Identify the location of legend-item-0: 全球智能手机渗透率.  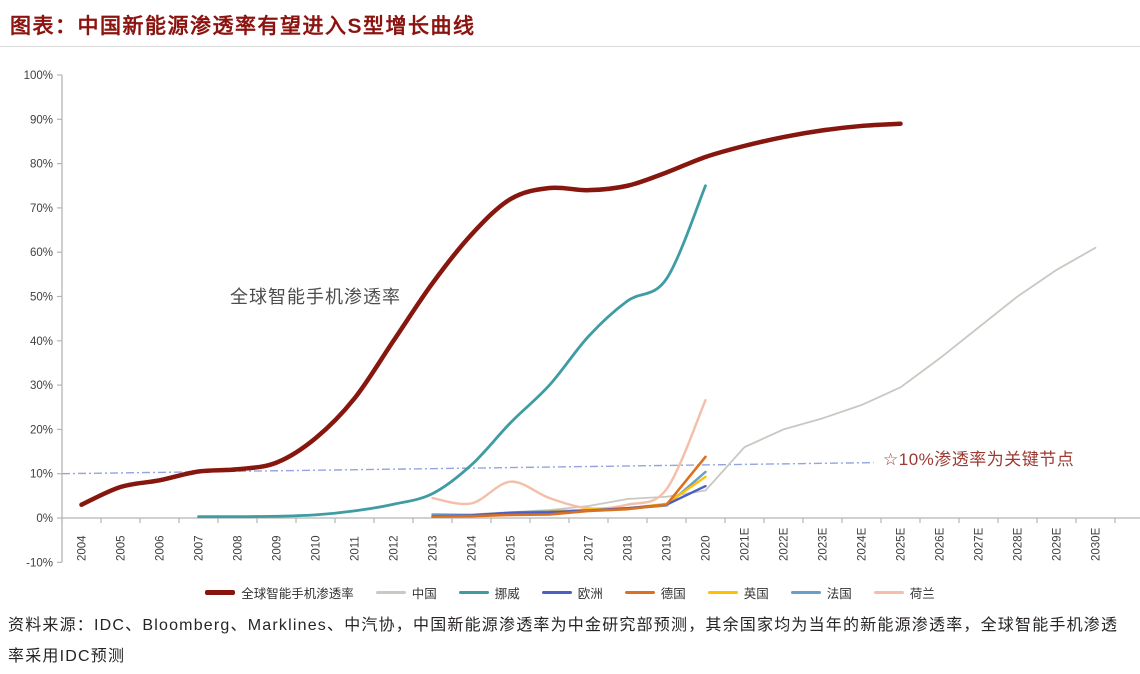
(279, 592).